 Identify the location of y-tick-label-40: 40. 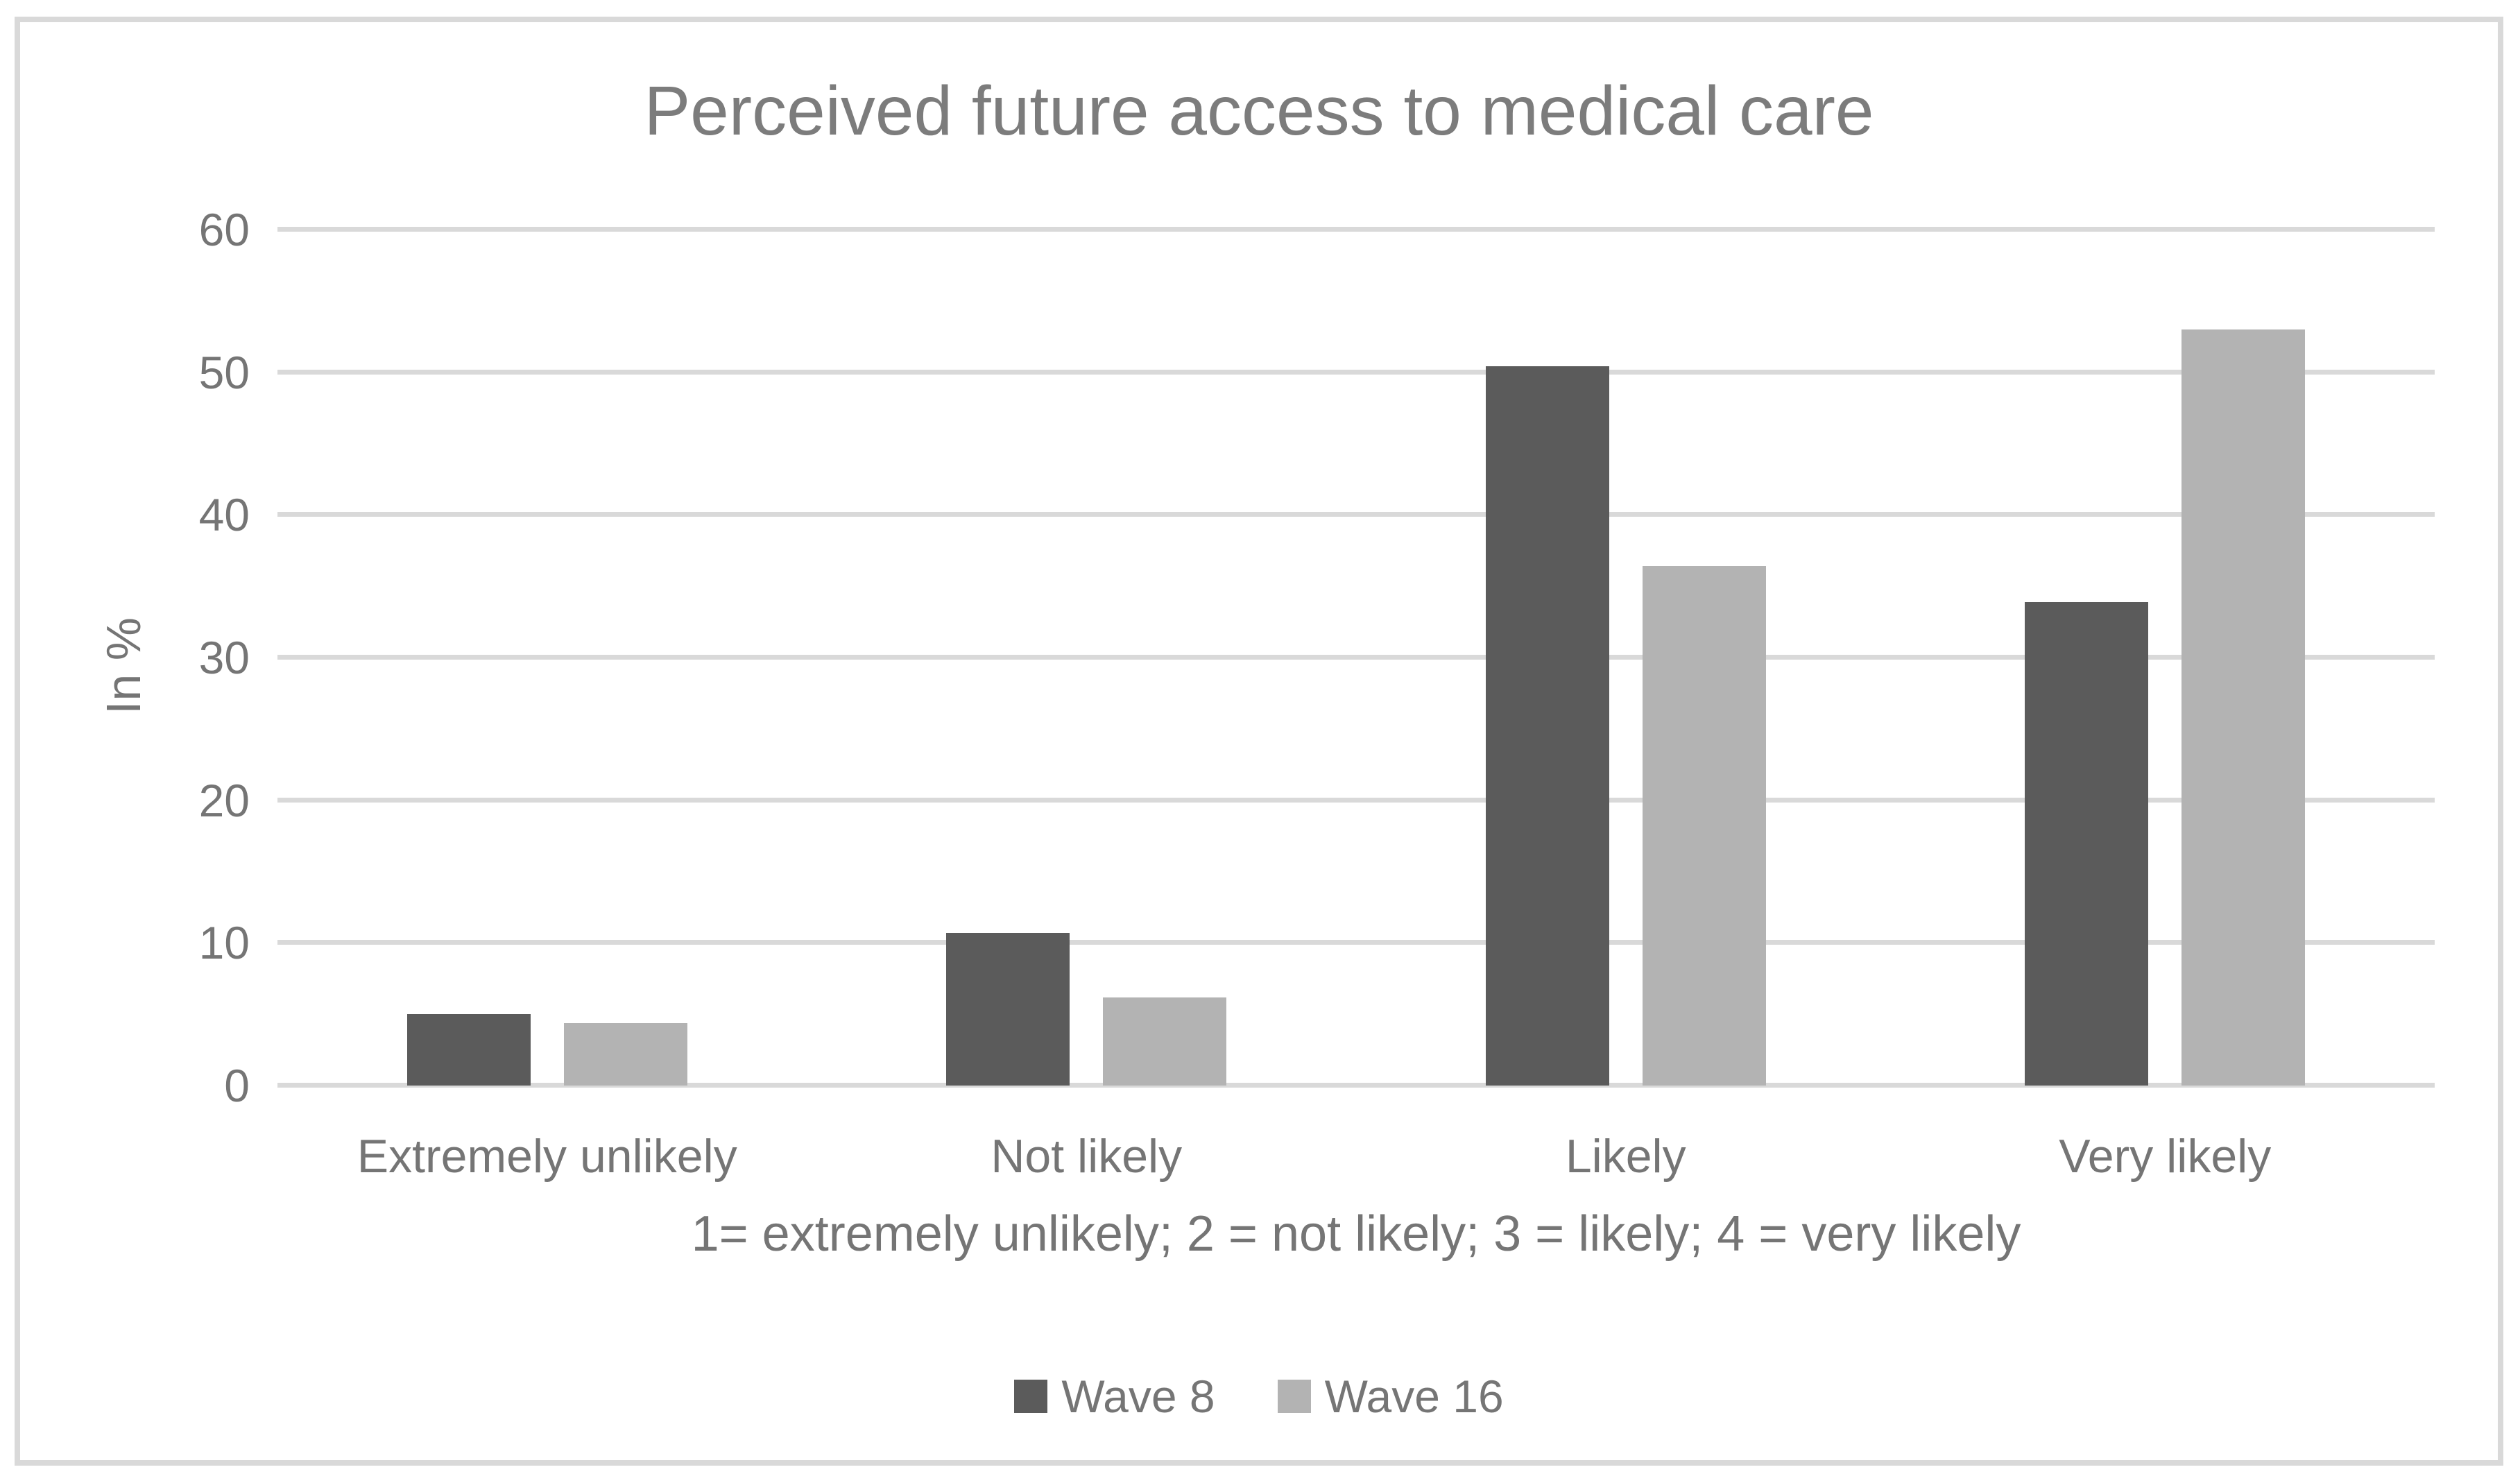
(224, 515).